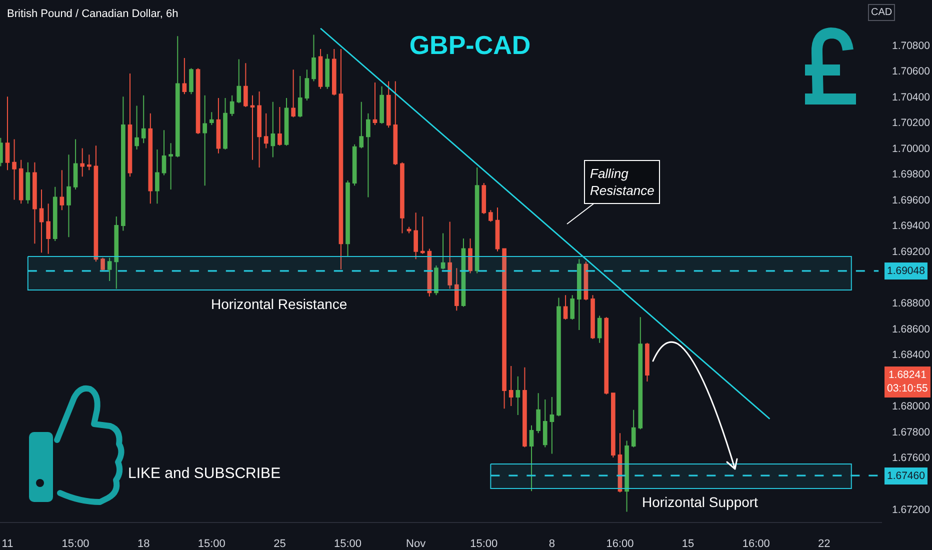 This screenshot has height=550, width=932. What do you see at coordinates (470, 45) in the screenshot?
I see `text: GBP-CAD` at bounding box center [470, 45].